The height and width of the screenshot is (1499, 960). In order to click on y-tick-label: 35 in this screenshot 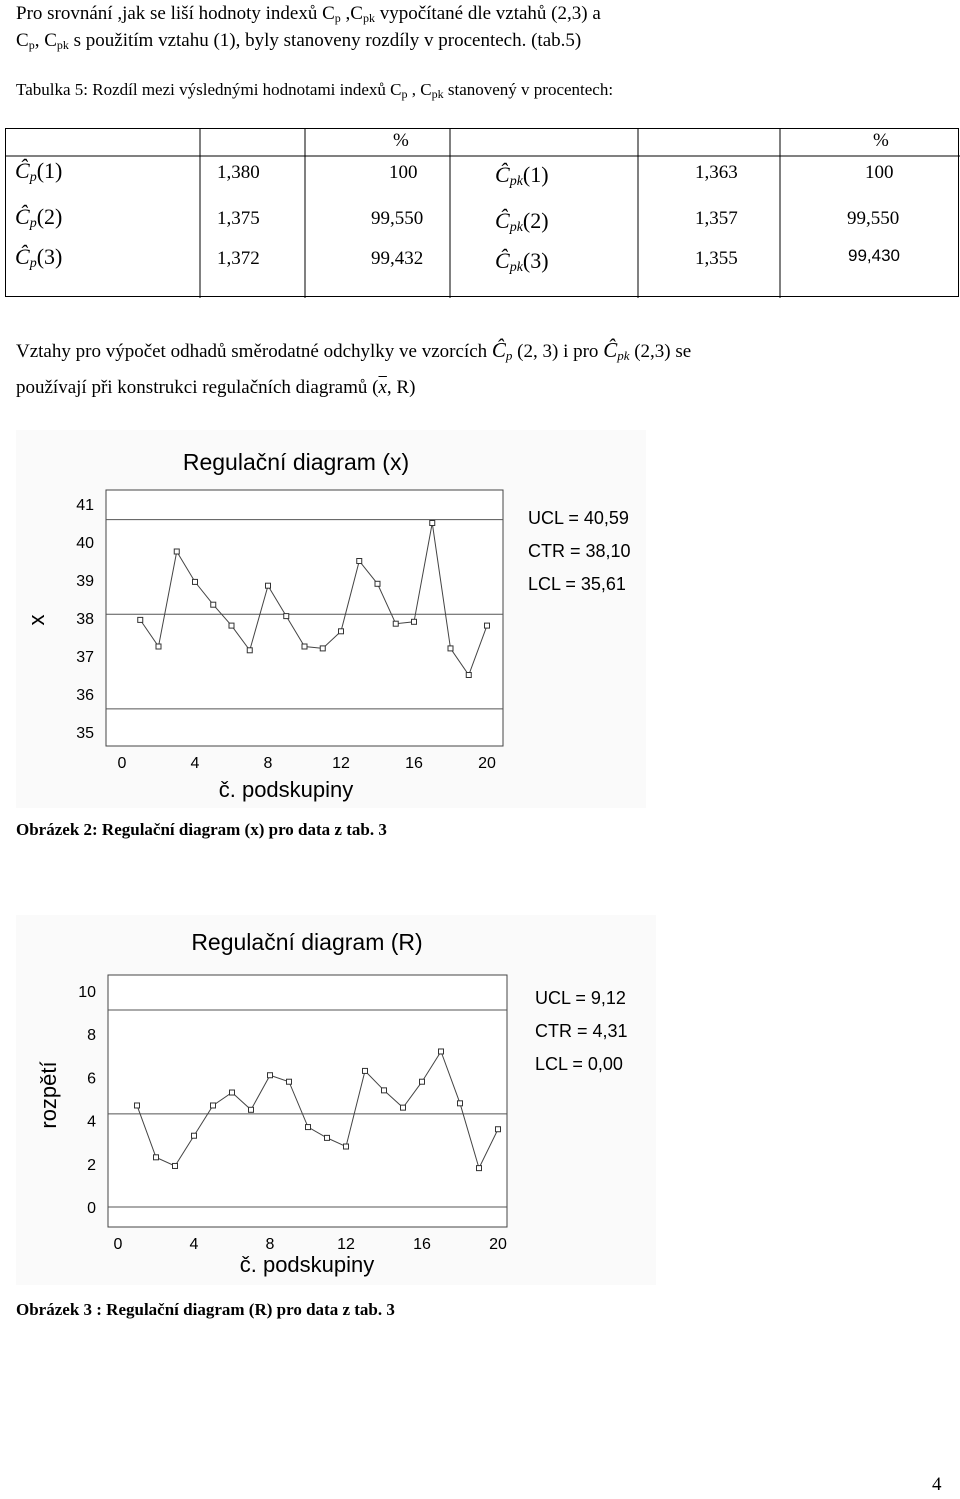, I will do `click(85, 733)`.